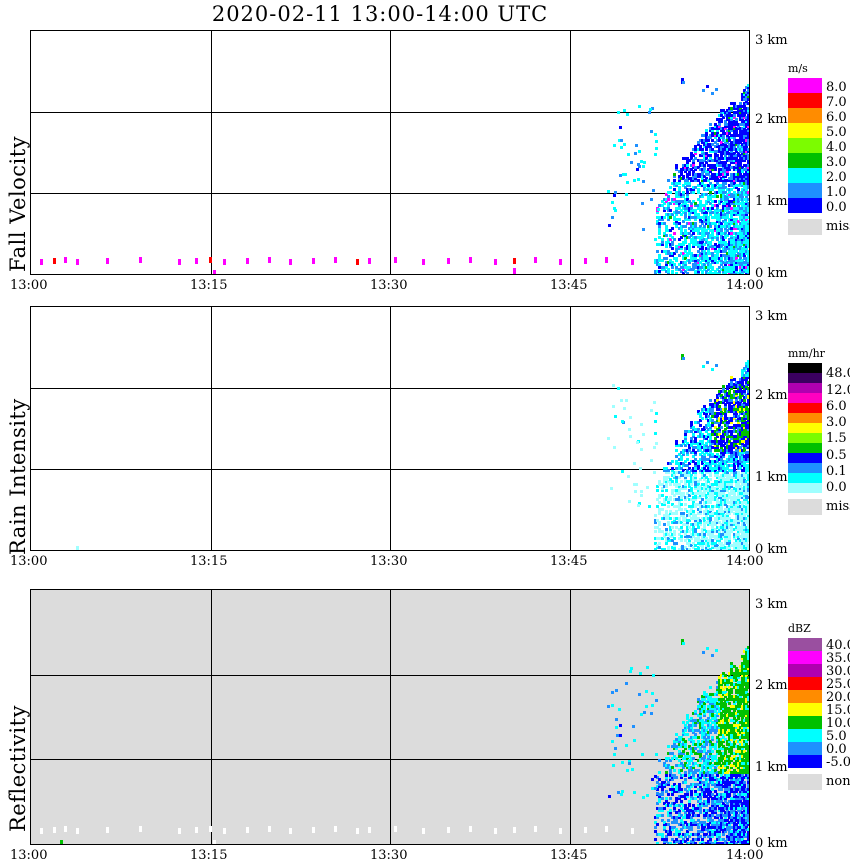  I want to click on ytick-1km-p2: 1 km, so click(771, 477).